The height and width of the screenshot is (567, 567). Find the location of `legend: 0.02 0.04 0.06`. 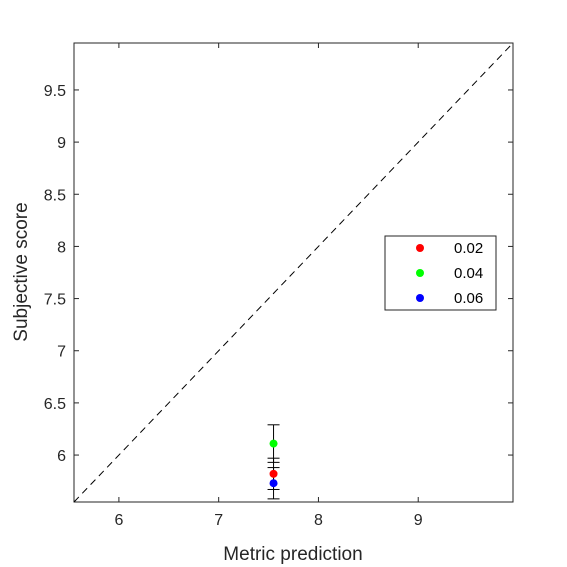

legend: 0.02 0.04 0.06 is located at coordinates (440, 273).